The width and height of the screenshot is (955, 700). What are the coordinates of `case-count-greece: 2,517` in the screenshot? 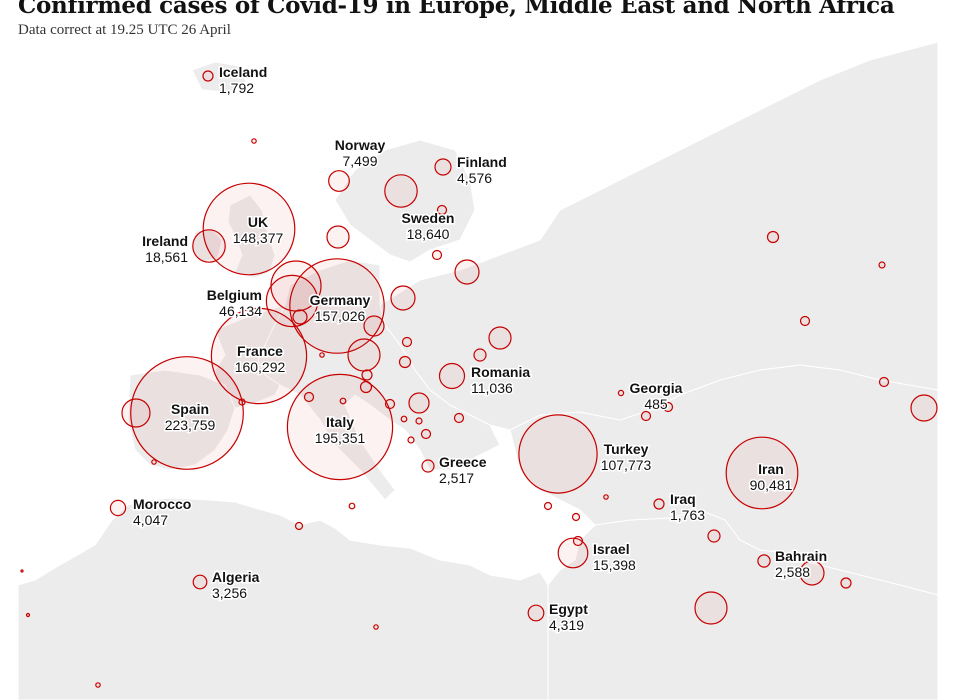 It's located at (456, 478).